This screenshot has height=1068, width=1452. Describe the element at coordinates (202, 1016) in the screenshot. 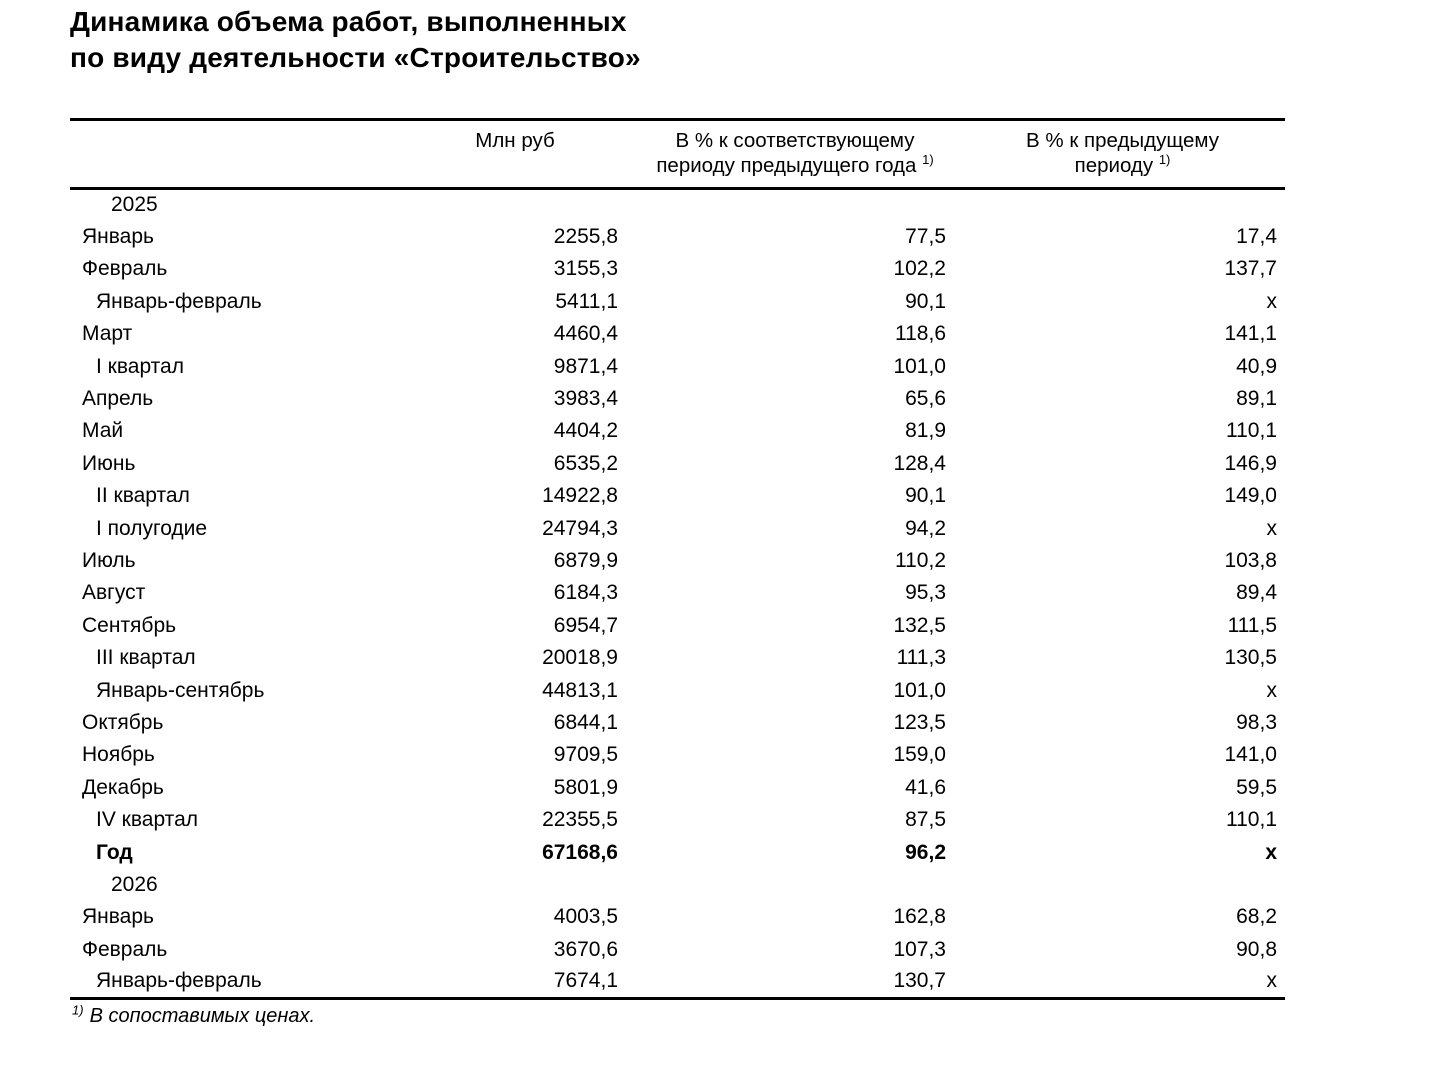

I see `footnote-text: В сопоставимых ценах.` at that location.